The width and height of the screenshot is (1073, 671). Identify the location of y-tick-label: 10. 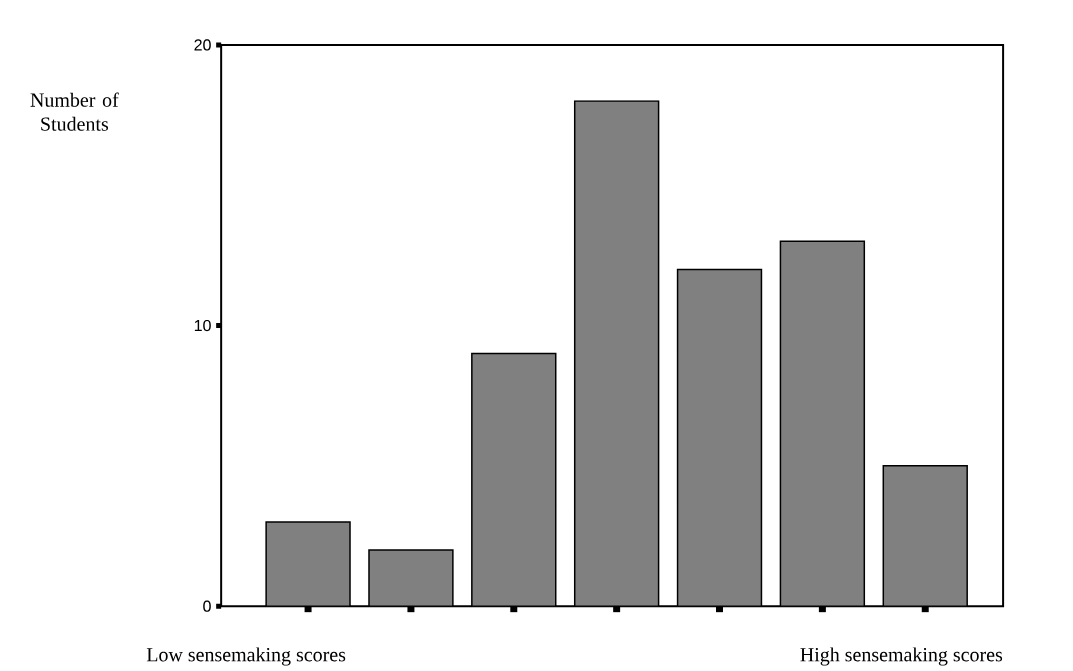
(202, 325).